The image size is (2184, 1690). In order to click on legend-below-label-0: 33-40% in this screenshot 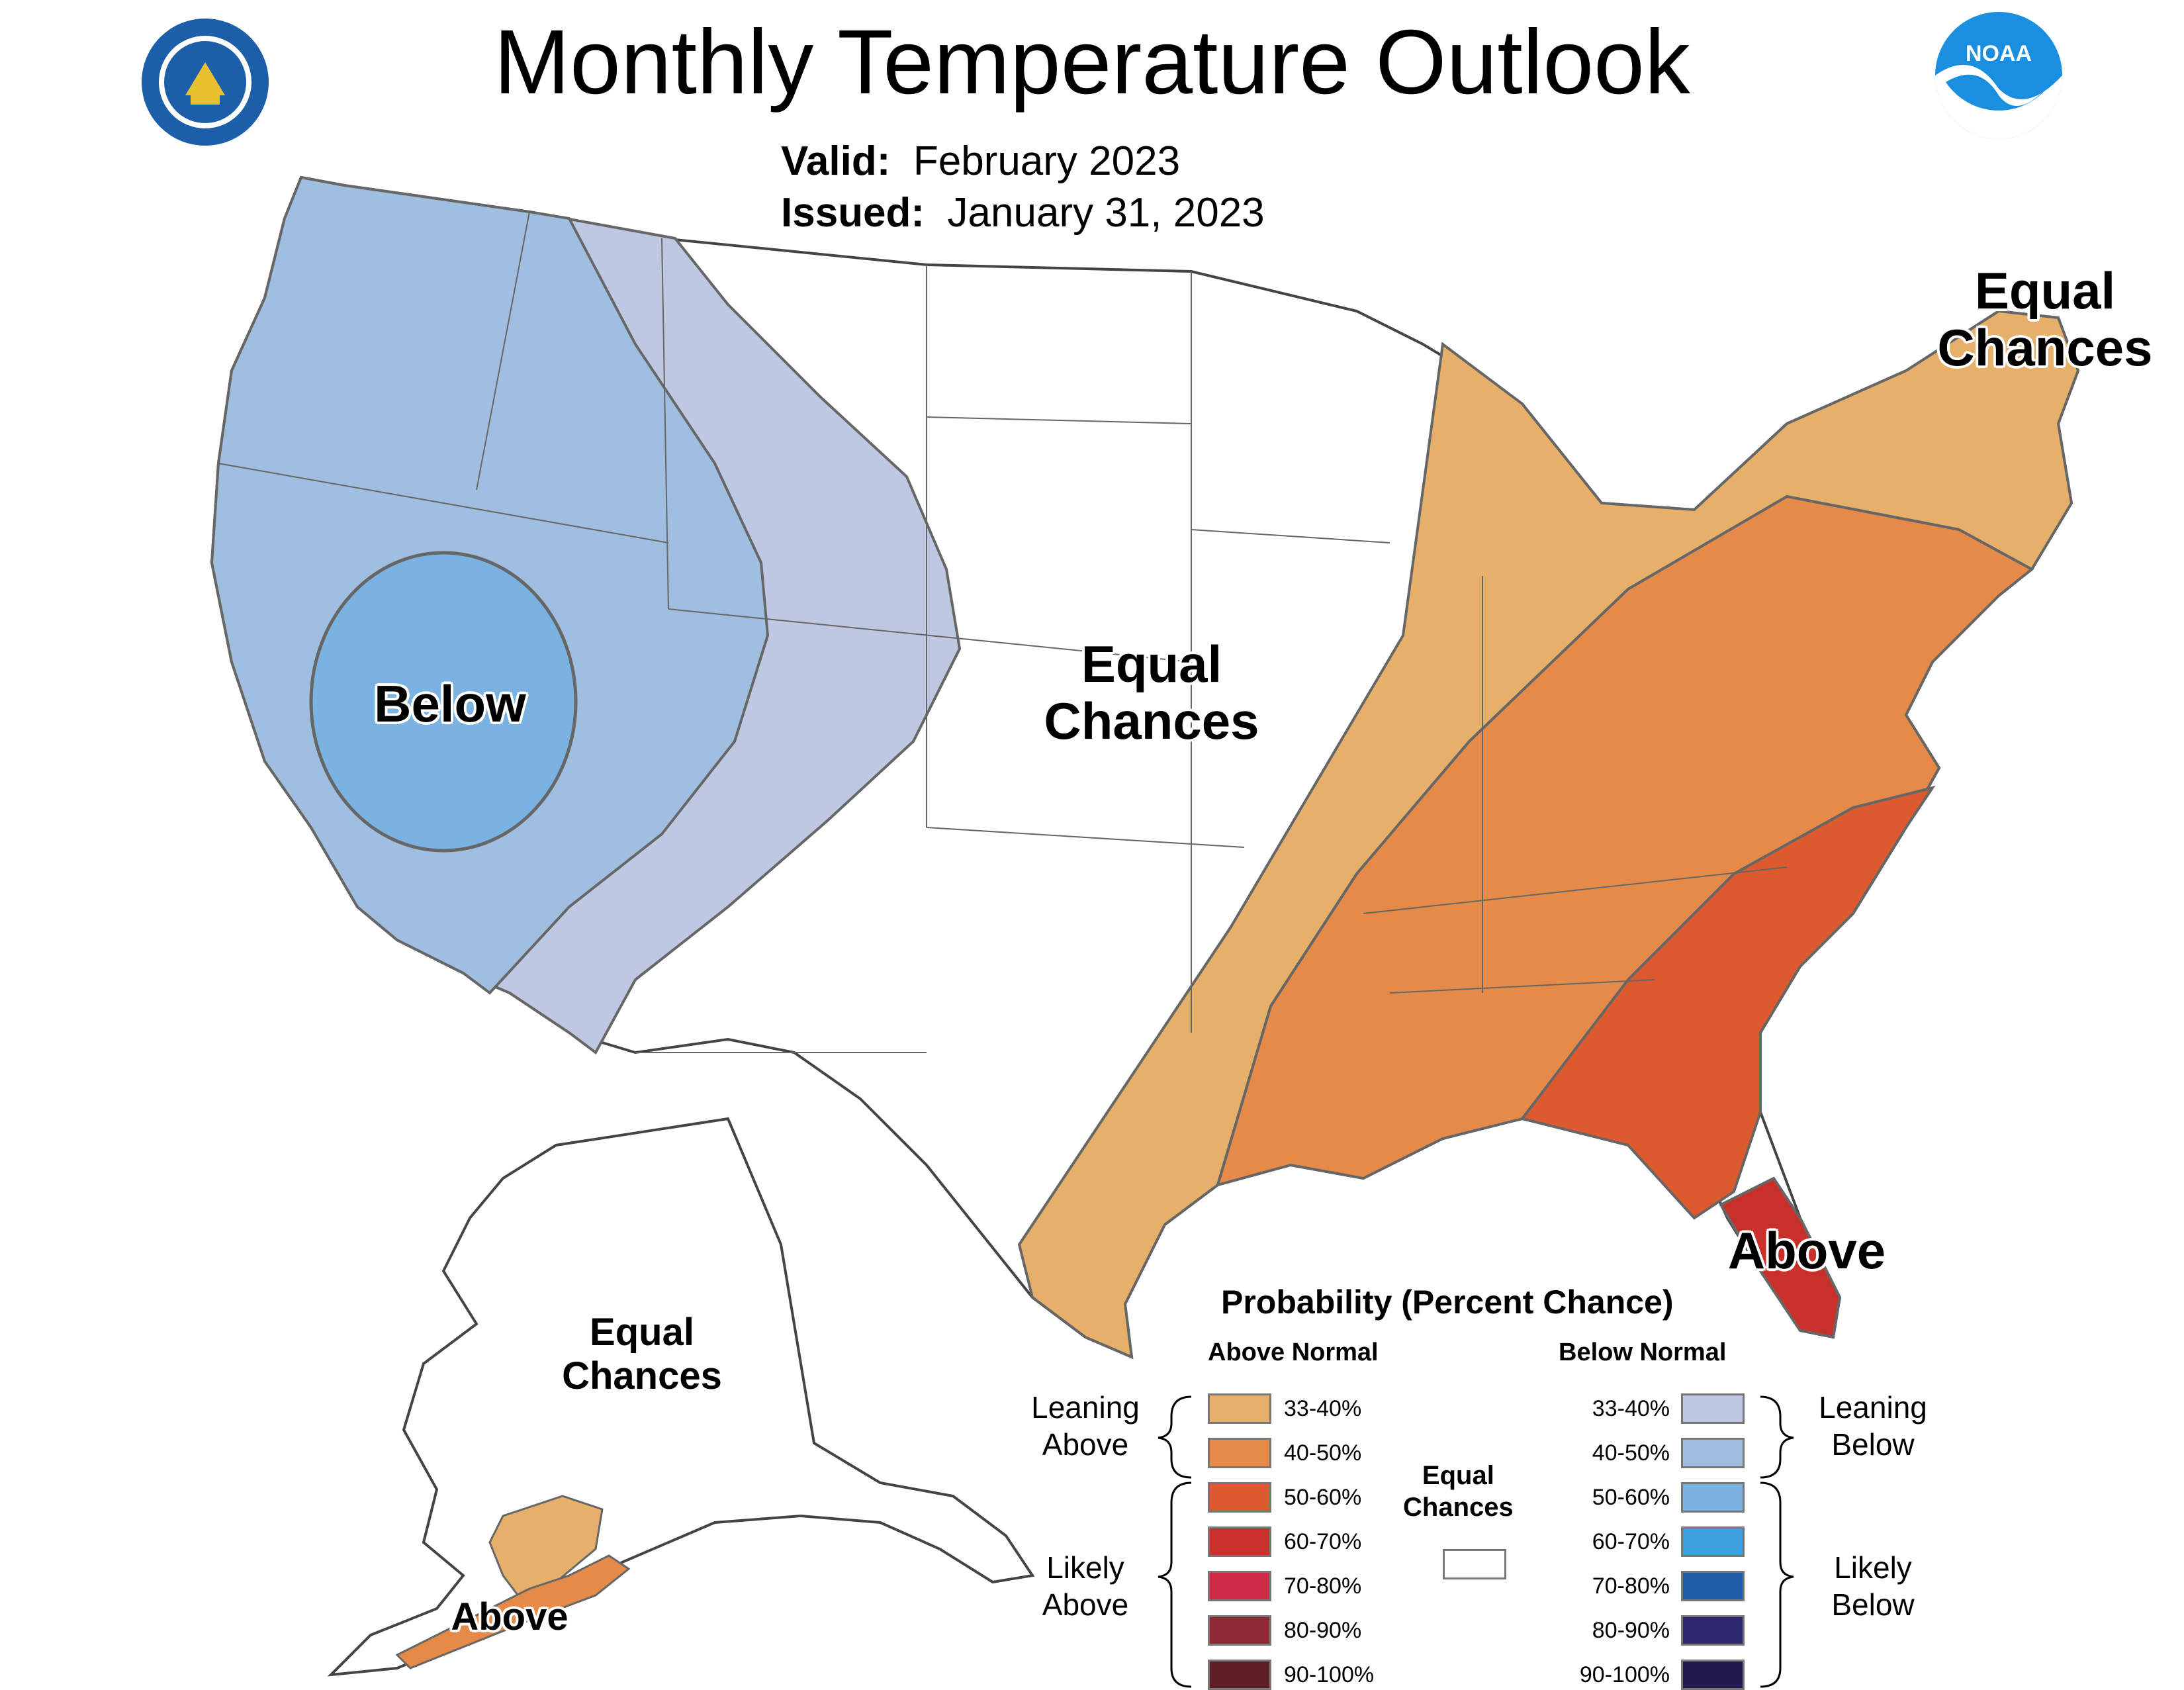, I will do `click(1631, 1408)`.